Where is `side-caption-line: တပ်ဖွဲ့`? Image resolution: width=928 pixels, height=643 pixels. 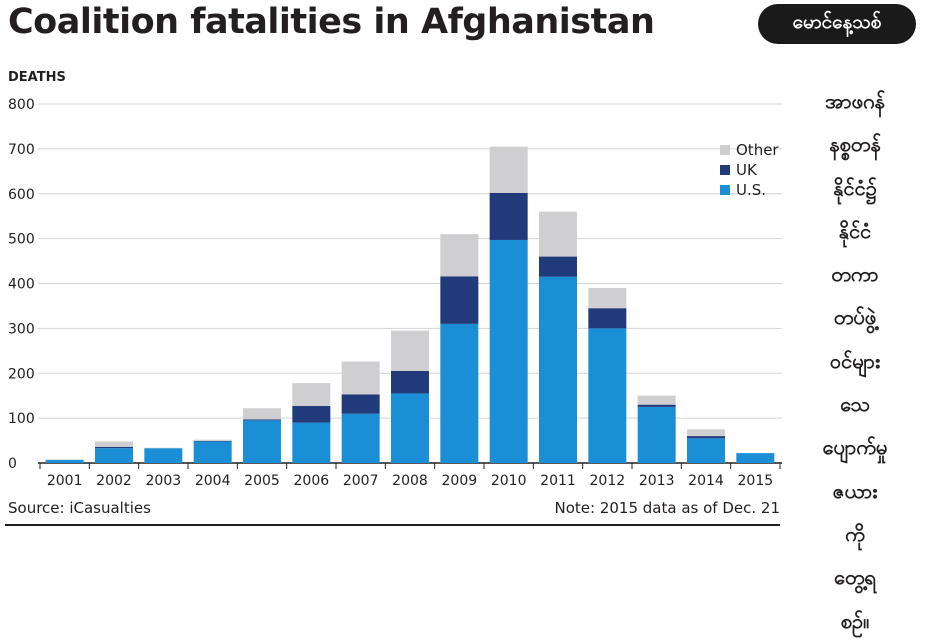 side-caption-line: တပ်ဖွဲ့ is located at coordinates (855, 317).